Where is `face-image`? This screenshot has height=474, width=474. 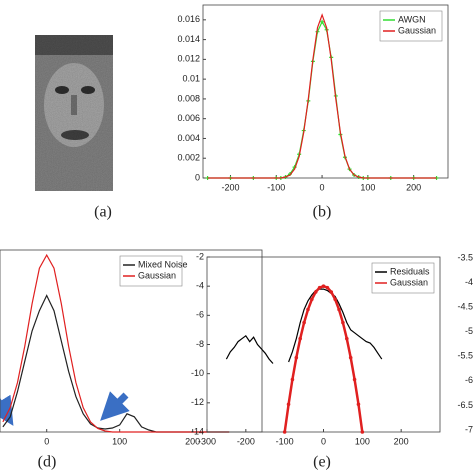 face-image is located at coordinates (74, 113).